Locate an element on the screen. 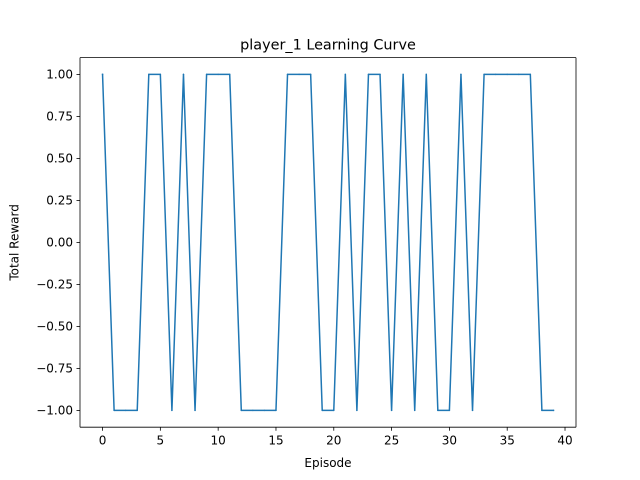 The height and width of the screenshot is (480, 640). x-tick-label: 25 is located at coordinates (391, 441).